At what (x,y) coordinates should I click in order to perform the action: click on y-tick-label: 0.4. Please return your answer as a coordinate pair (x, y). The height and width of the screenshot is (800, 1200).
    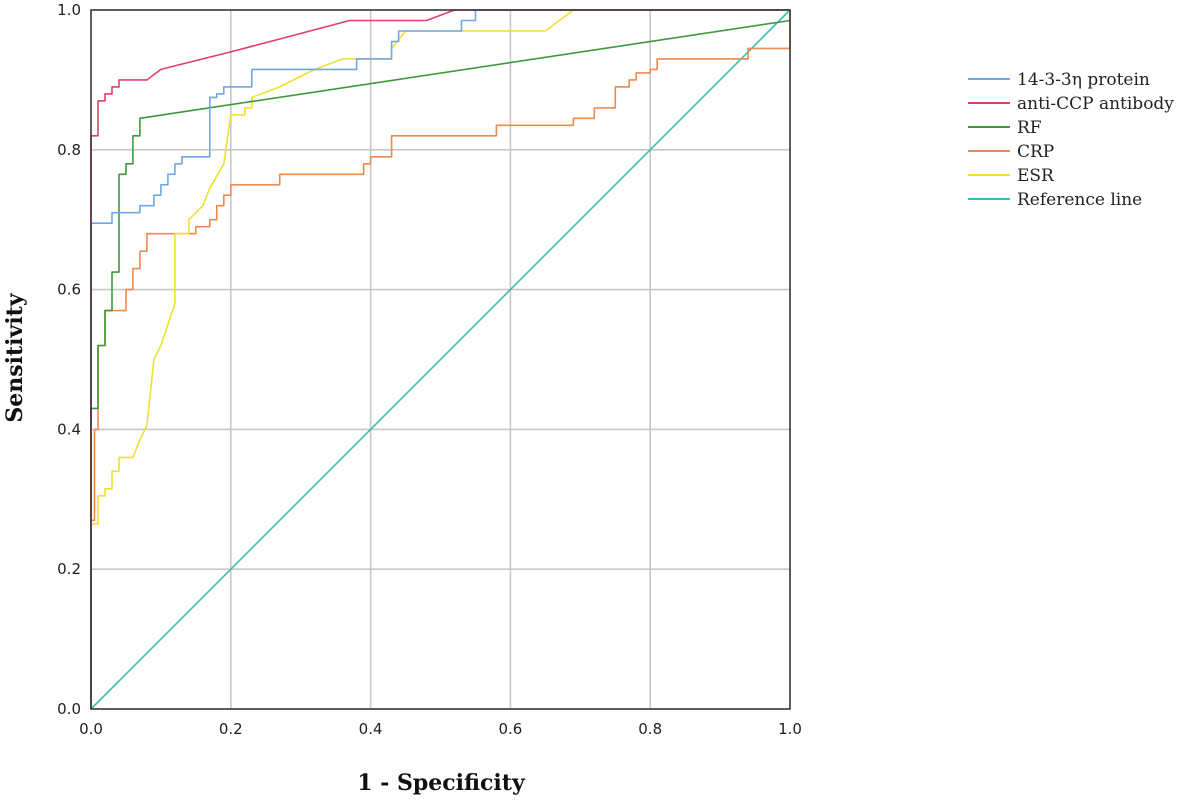
    Looking at the image, I should click on (69, 429).